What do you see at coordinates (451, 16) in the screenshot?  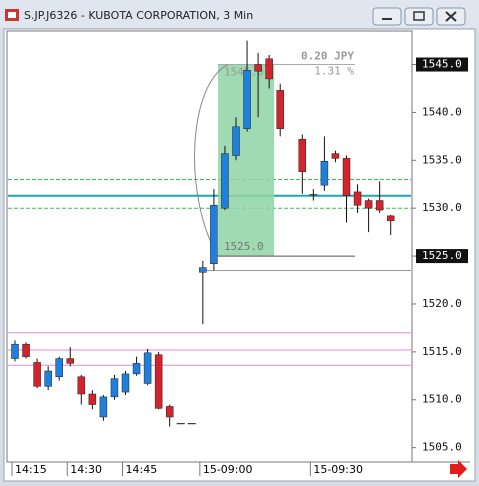 I see `close-icon` at bounding box center [451, 16].